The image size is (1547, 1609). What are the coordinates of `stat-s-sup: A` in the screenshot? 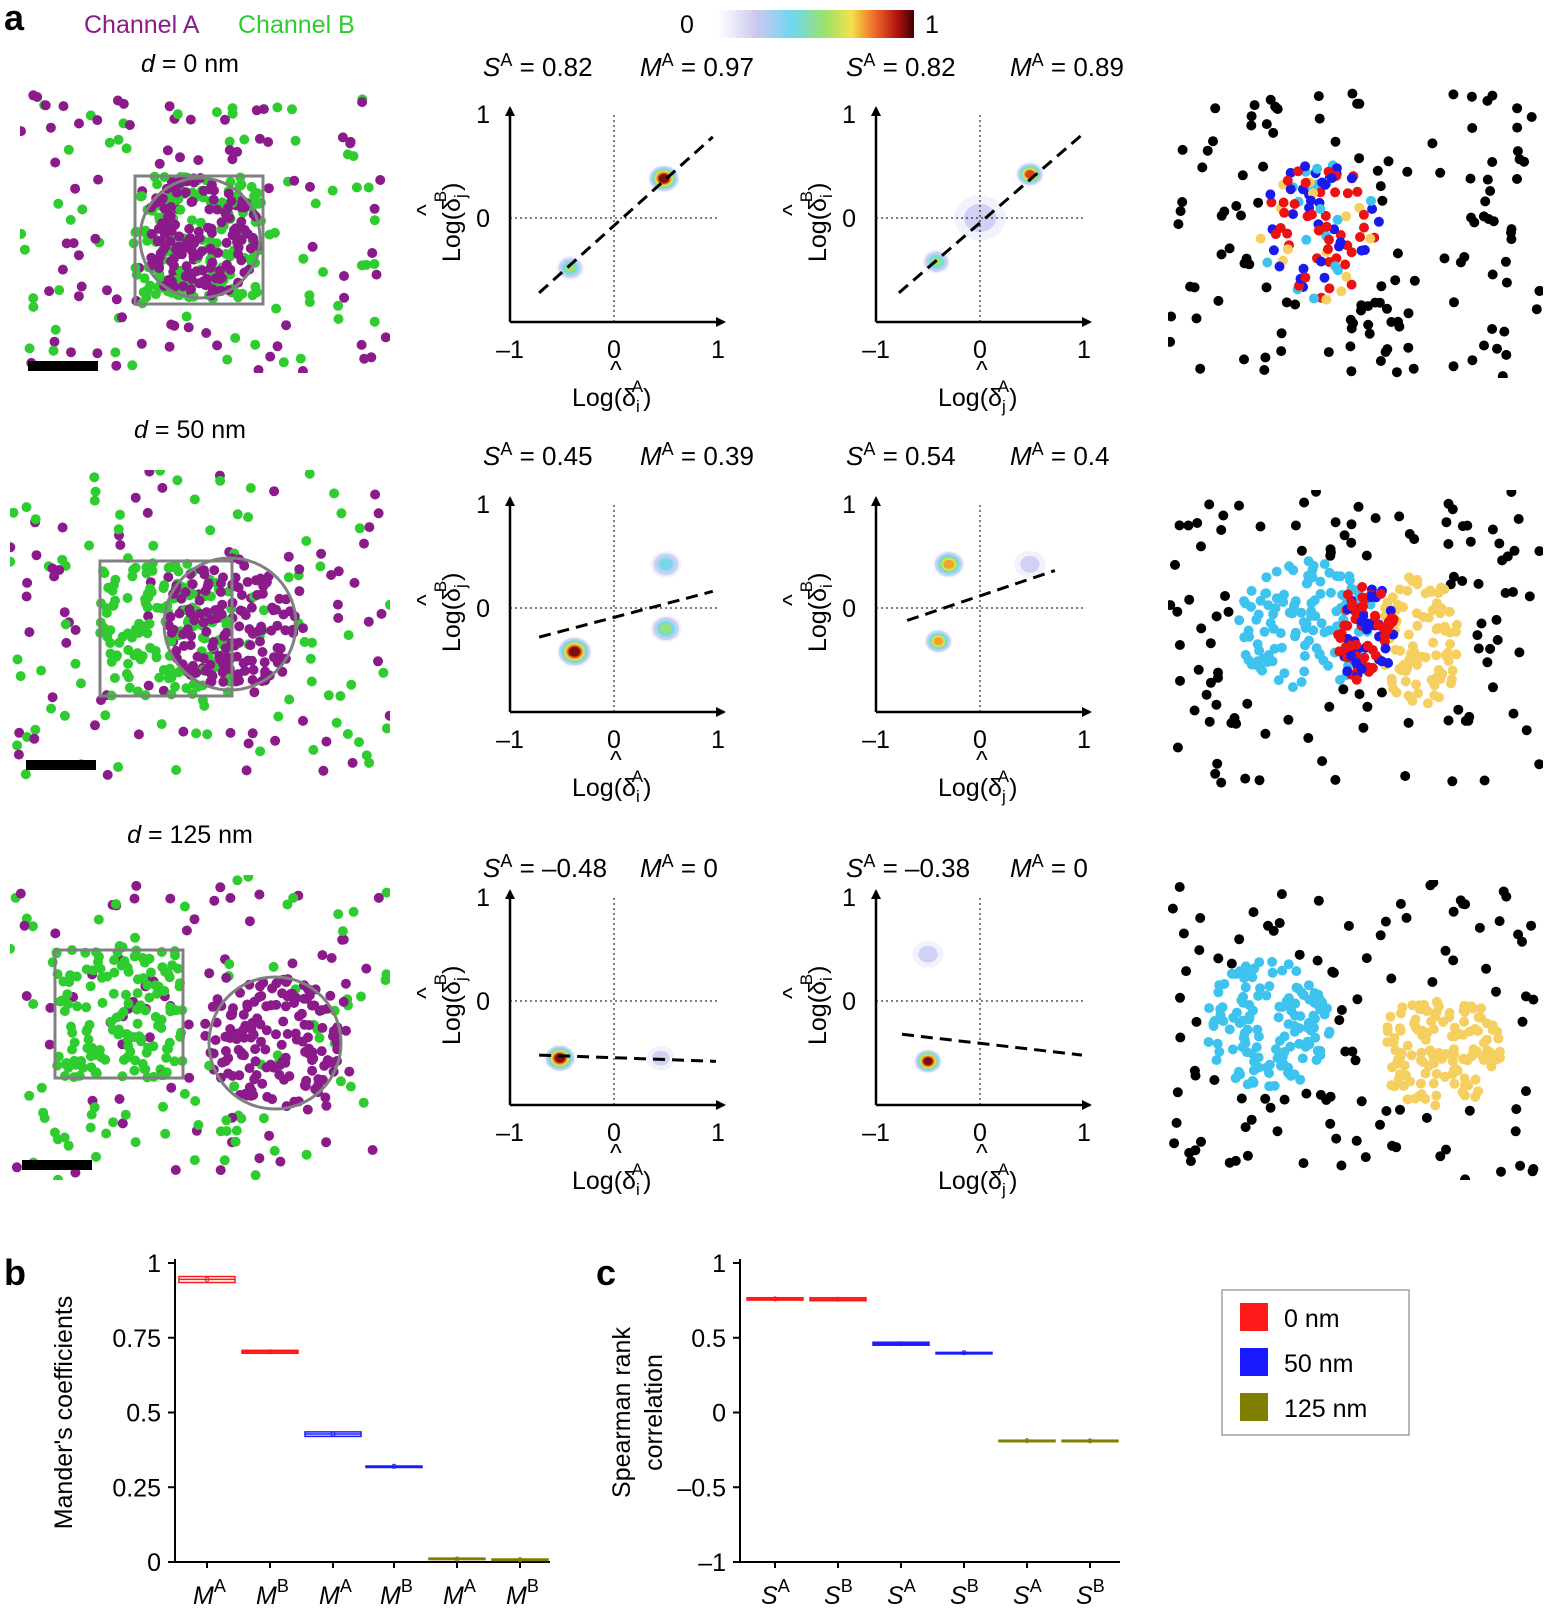 It's located at (869, 60).